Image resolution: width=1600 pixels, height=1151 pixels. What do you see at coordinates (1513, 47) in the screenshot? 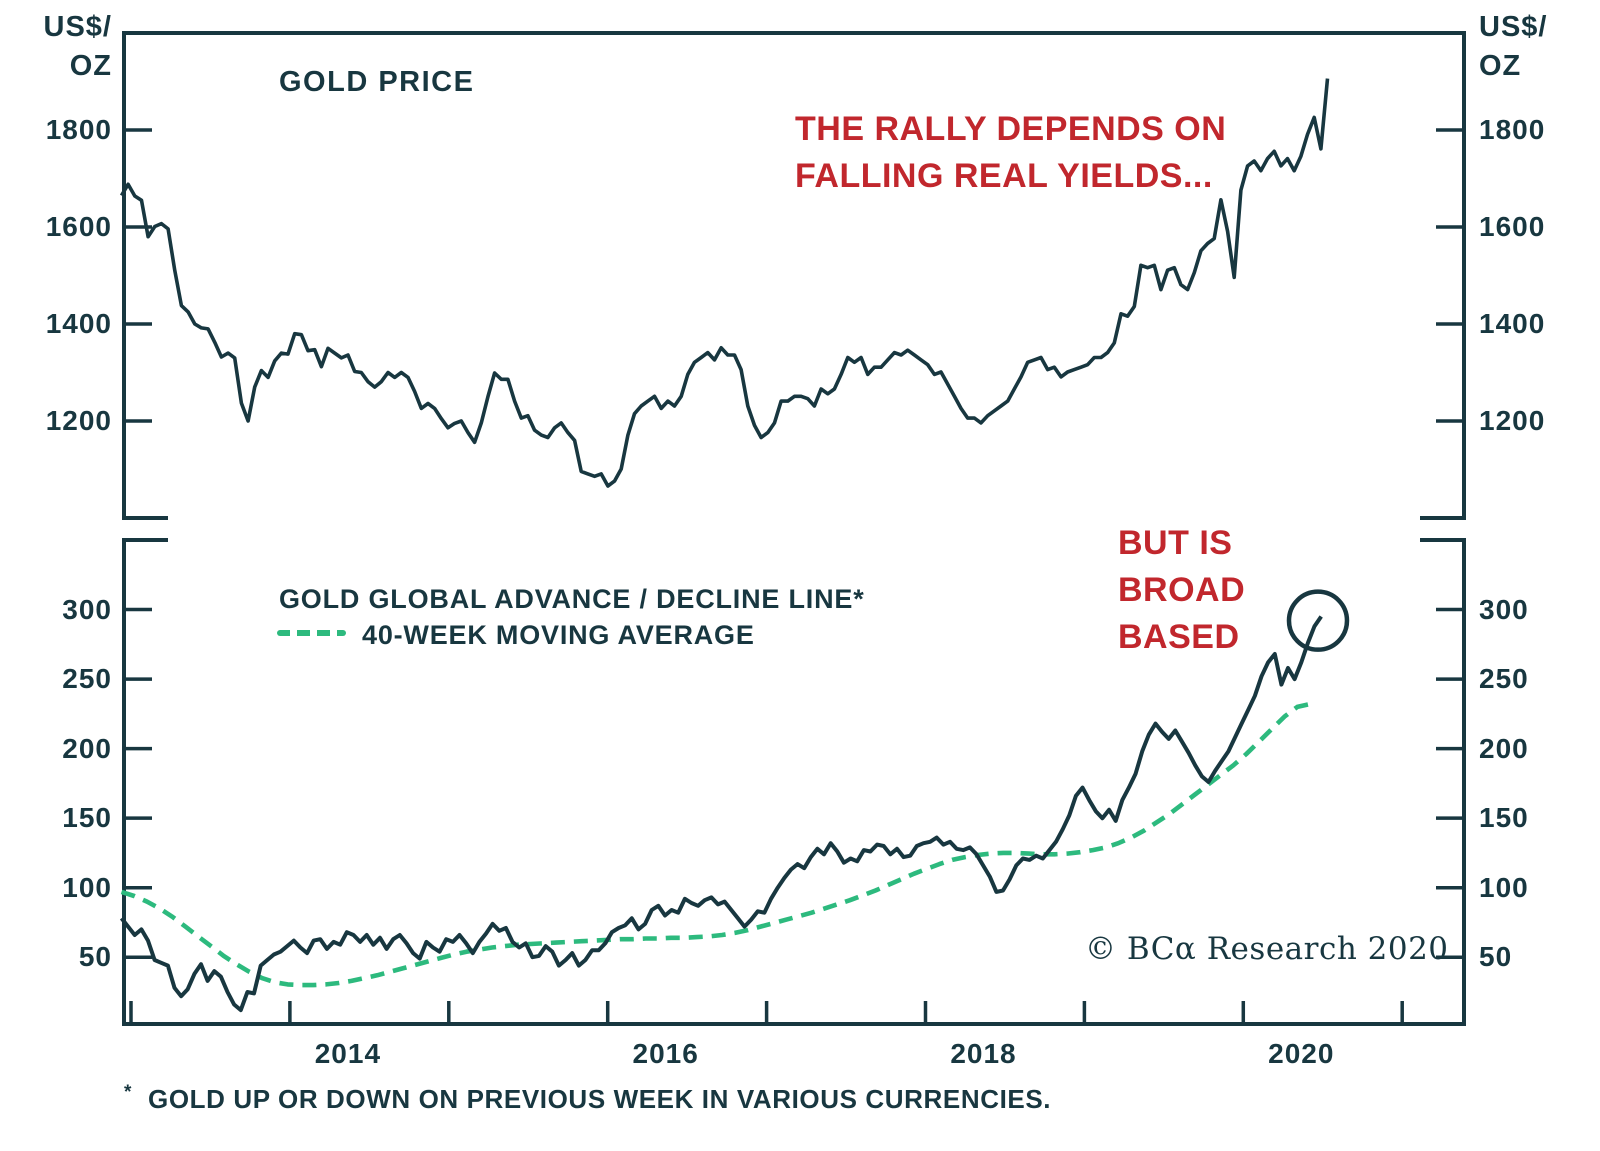
I see `y-axis-unit-top-right: US$/ OZ` at bounding box center [1513, 47].